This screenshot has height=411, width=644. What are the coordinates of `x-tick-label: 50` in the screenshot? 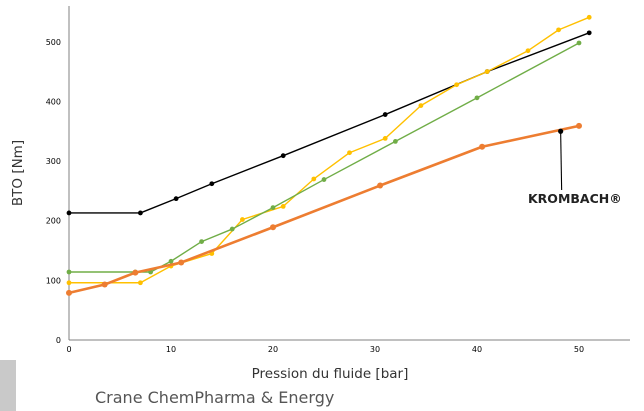 It's located at (579, 349).